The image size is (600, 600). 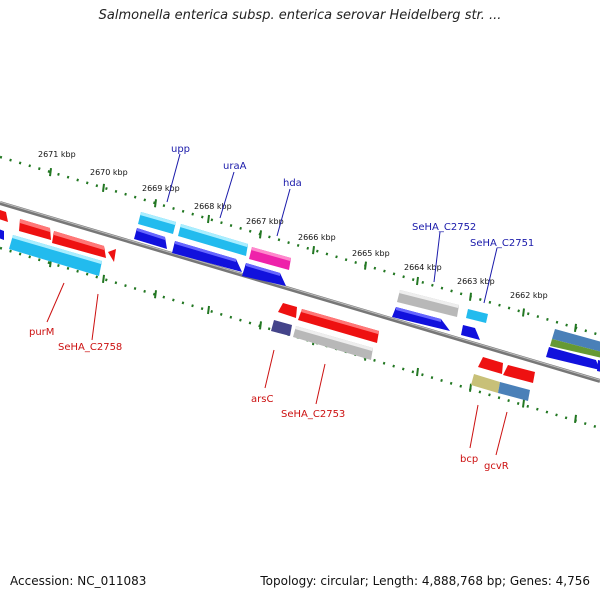 What do you see at coordinates (90, 347) in the screenshot?
I see `label-SeHA_C2758: SeHA_C2758` at bounding box center [90, 347].